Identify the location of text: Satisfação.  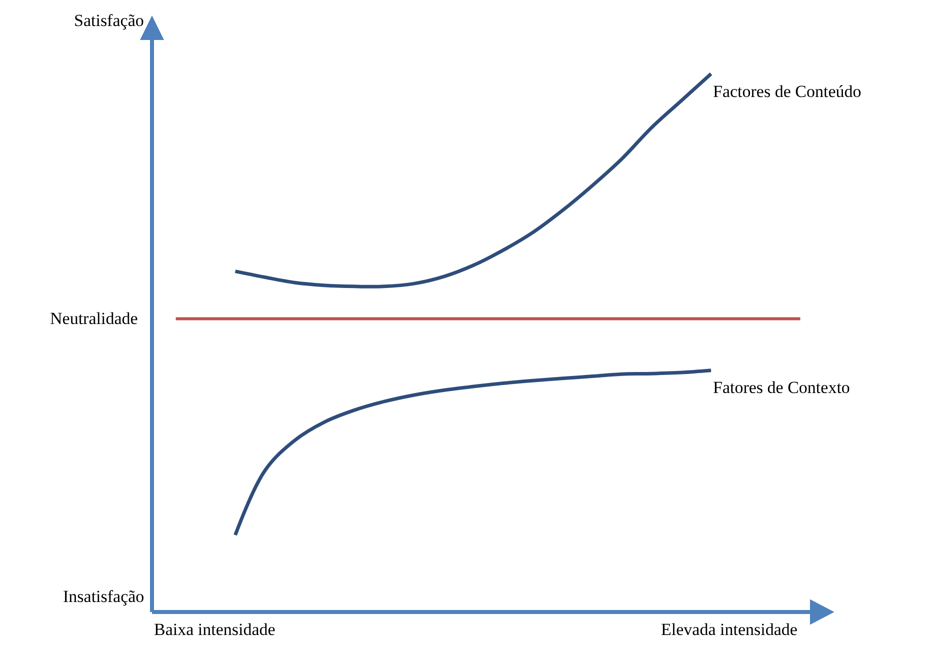
(109, 20).